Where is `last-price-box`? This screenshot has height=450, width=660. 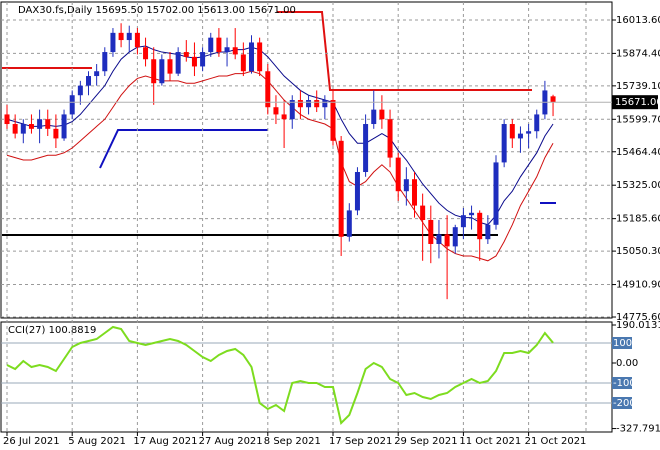 last-price-box is located at coordinates (635, 102).